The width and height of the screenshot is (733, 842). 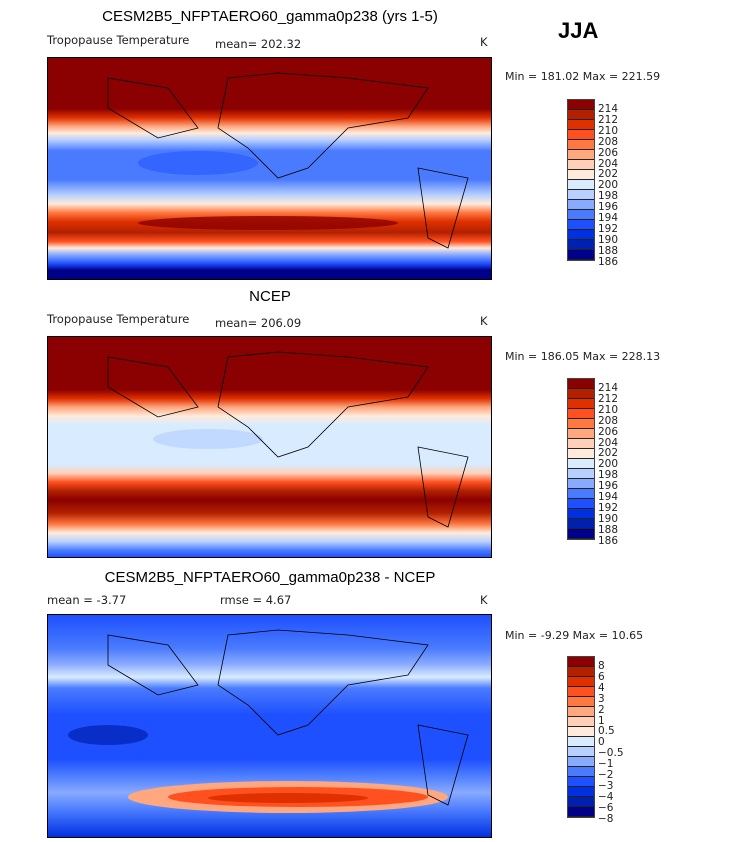 What do you see at coordinates (606, 807) in the screenshot?
I see `colorbar-tick-label: −6` at bounding box center [606, 807].